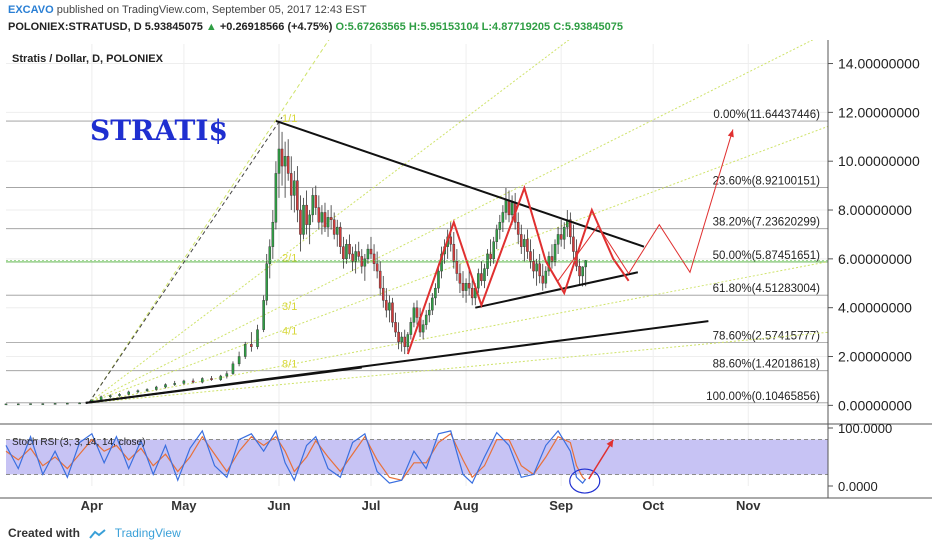 The width and height of the screenshot is (932, 550). Describe the element at coordinates (875, 357) in the screenshot. I see `y-tick-label: 2.00000000` at that location.